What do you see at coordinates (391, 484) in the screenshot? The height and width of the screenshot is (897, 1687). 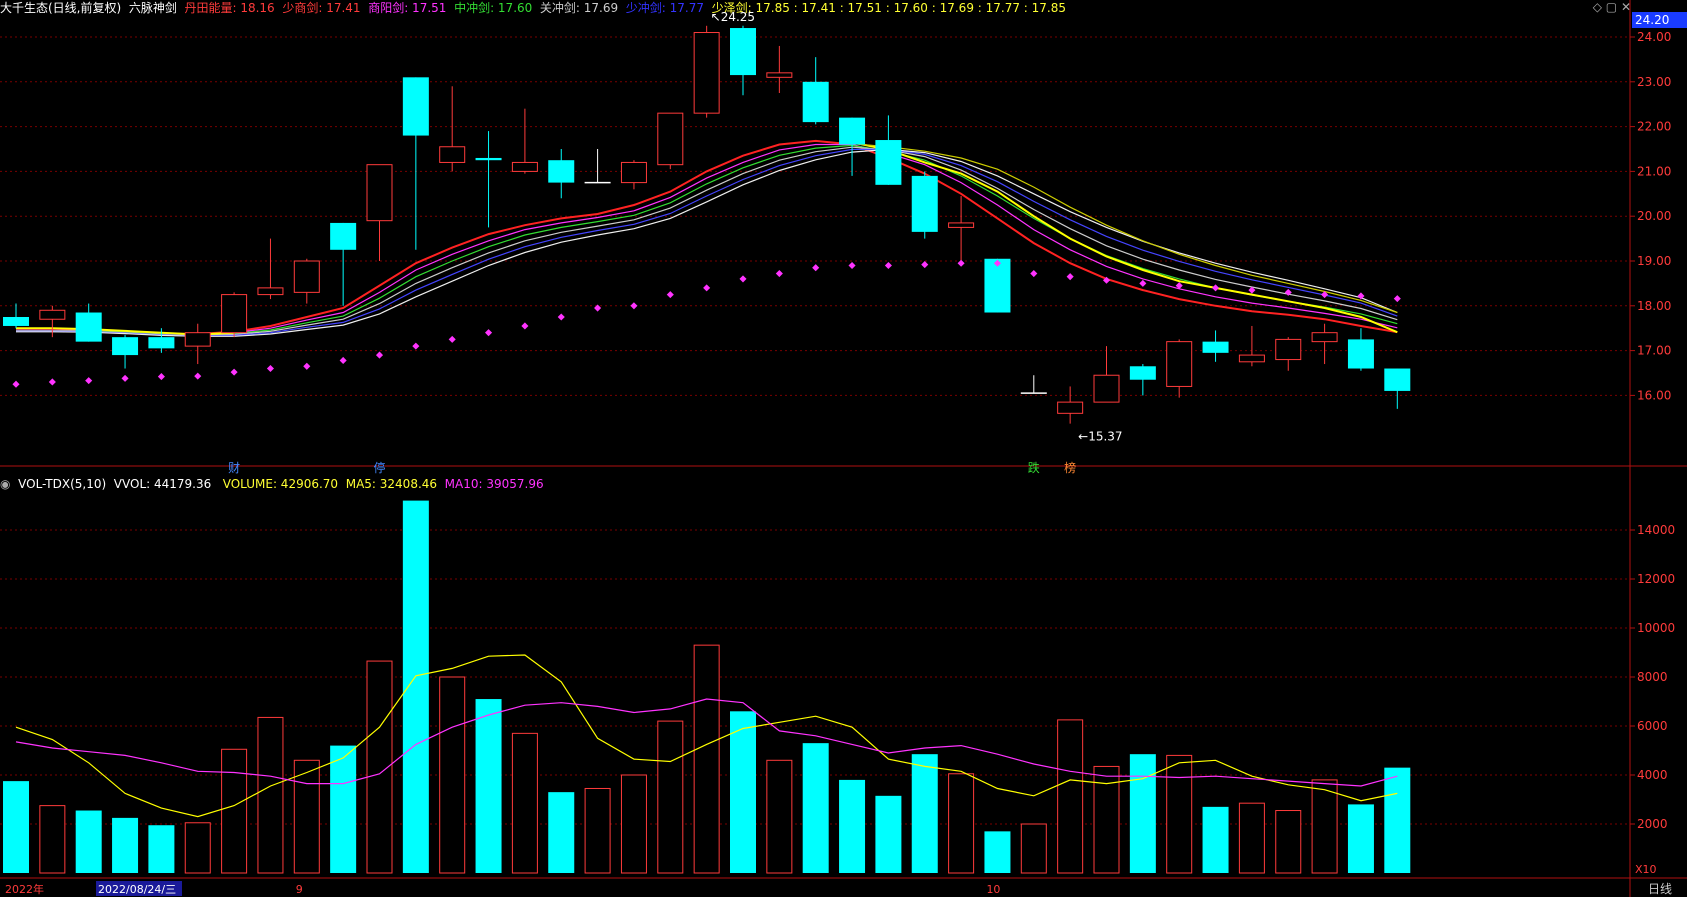 I see `ma5-value: MA5: 32408.46` at bounding box center [391, 484].